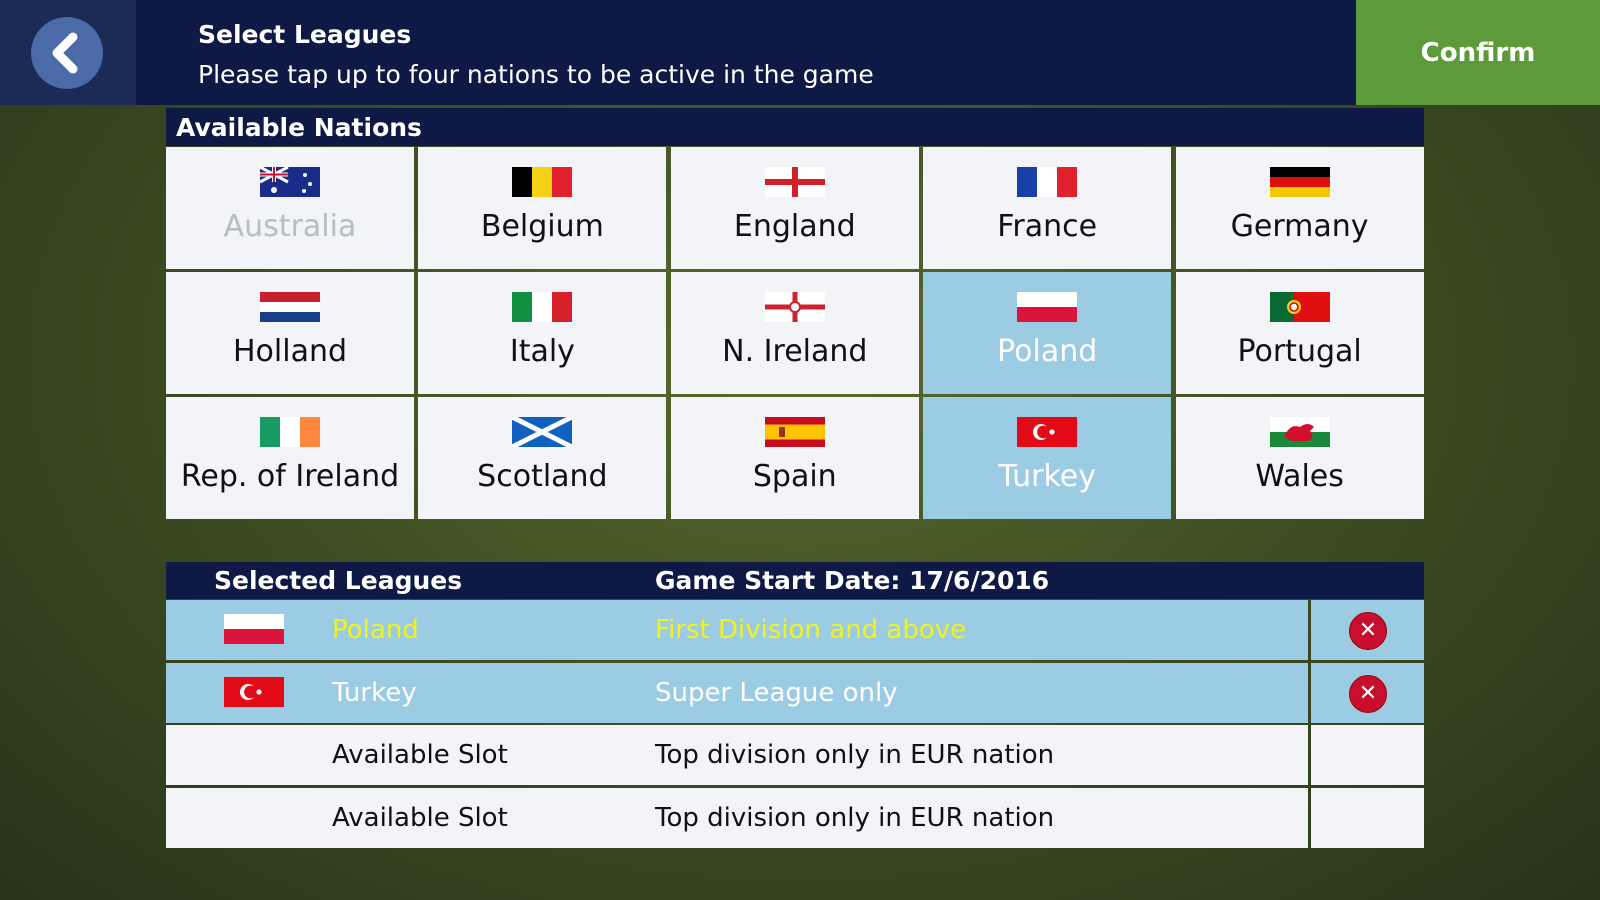 The image size is (1600, 900). What do you see at coordinates (1299, 351) in the screenshot?
I see `nation-label: Portugal` at bounding box center [1299, 351].